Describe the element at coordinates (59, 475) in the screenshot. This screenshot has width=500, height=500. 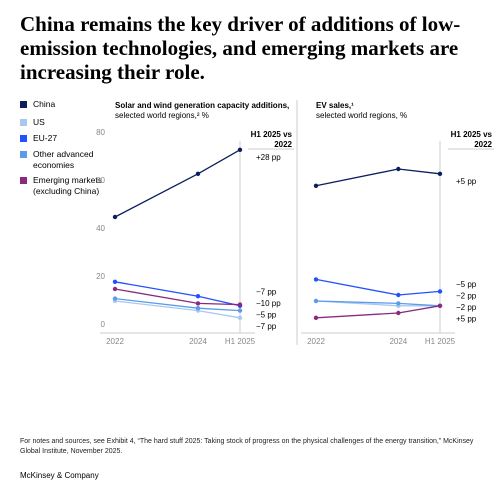
I see `footer: McKinsey & Company` at that location.